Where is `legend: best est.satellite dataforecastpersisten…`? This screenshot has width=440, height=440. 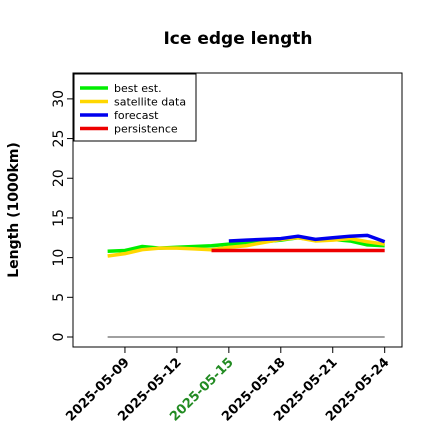
legend: best est.satellite dataforecastpersisten… is located at coordinates (135, 107).